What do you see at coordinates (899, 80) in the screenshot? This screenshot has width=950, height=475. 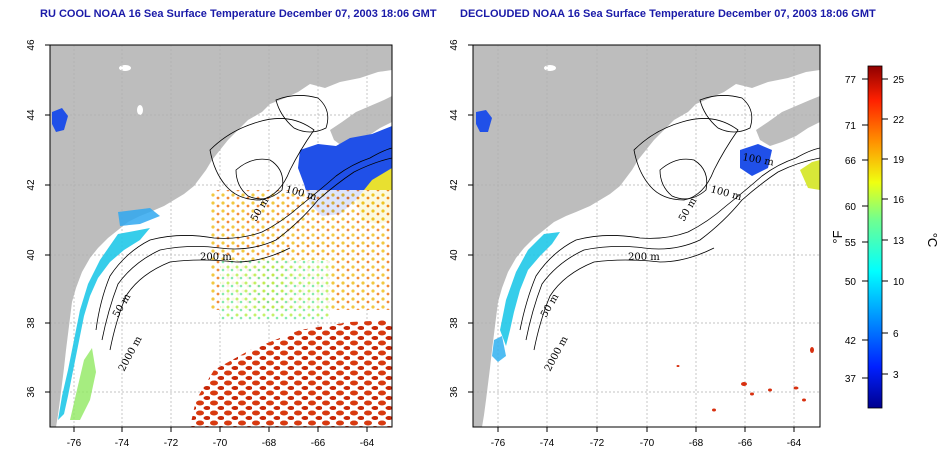 I see `c-tick: 25` at bounding box center [899, 80].